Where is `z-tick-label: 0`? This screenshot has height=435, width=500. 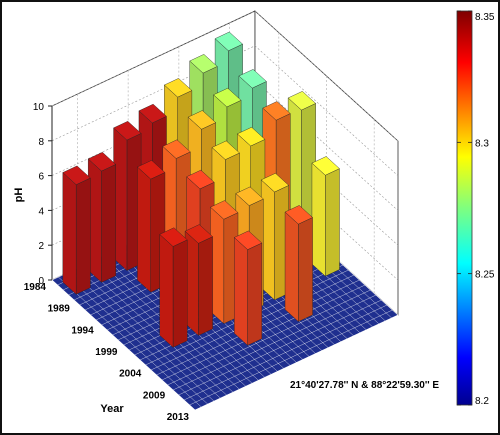 z-tick-label: 0 is located at coordinates (41, 281).